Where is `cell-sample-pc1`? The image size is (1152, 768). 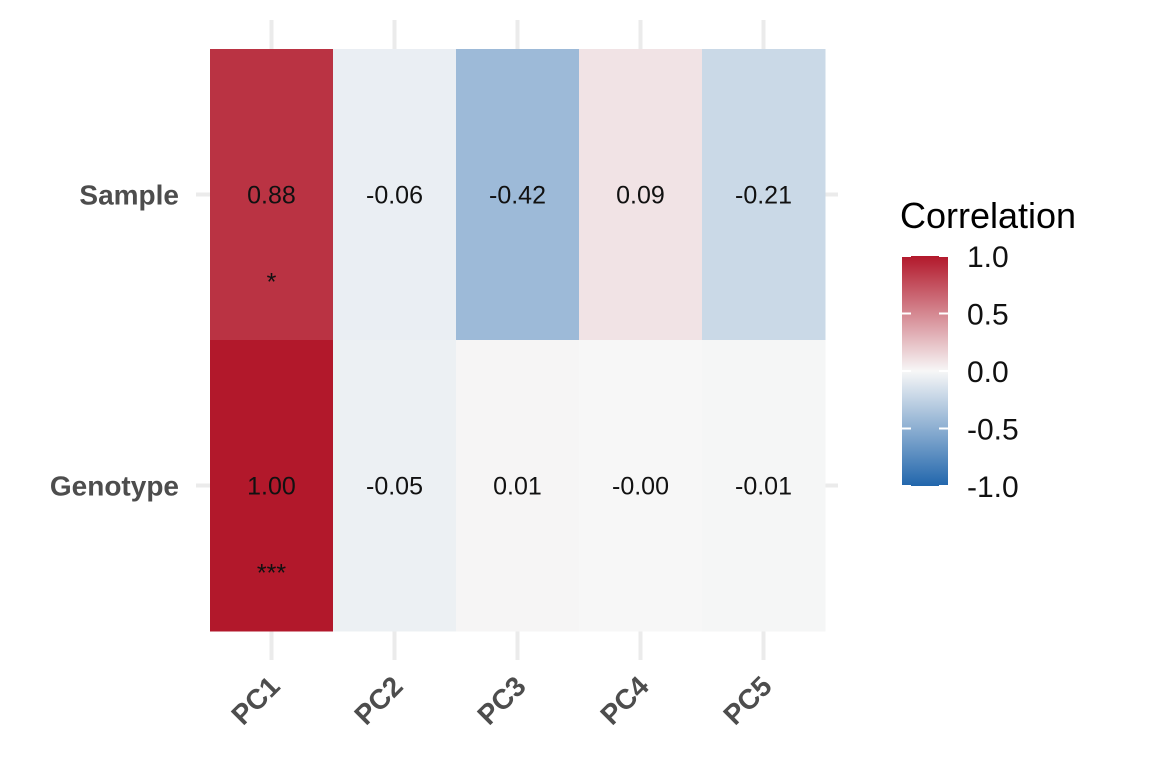
cell-sample-pc1 is located at coordinates (272, 195).